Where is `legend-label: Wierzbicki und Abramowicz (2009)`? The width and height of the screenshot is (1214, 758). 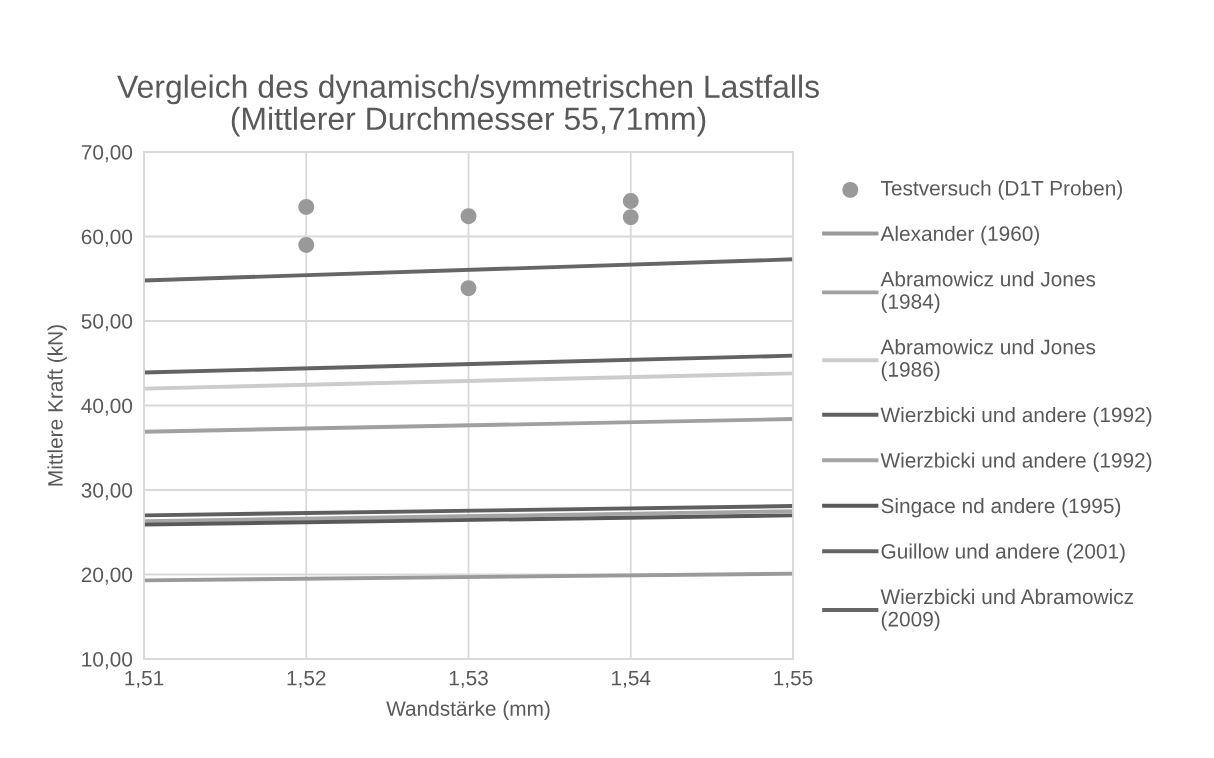 legend-label: Wierzbicki und Abramowicz (2009) is located at coordinates (1007, 609).